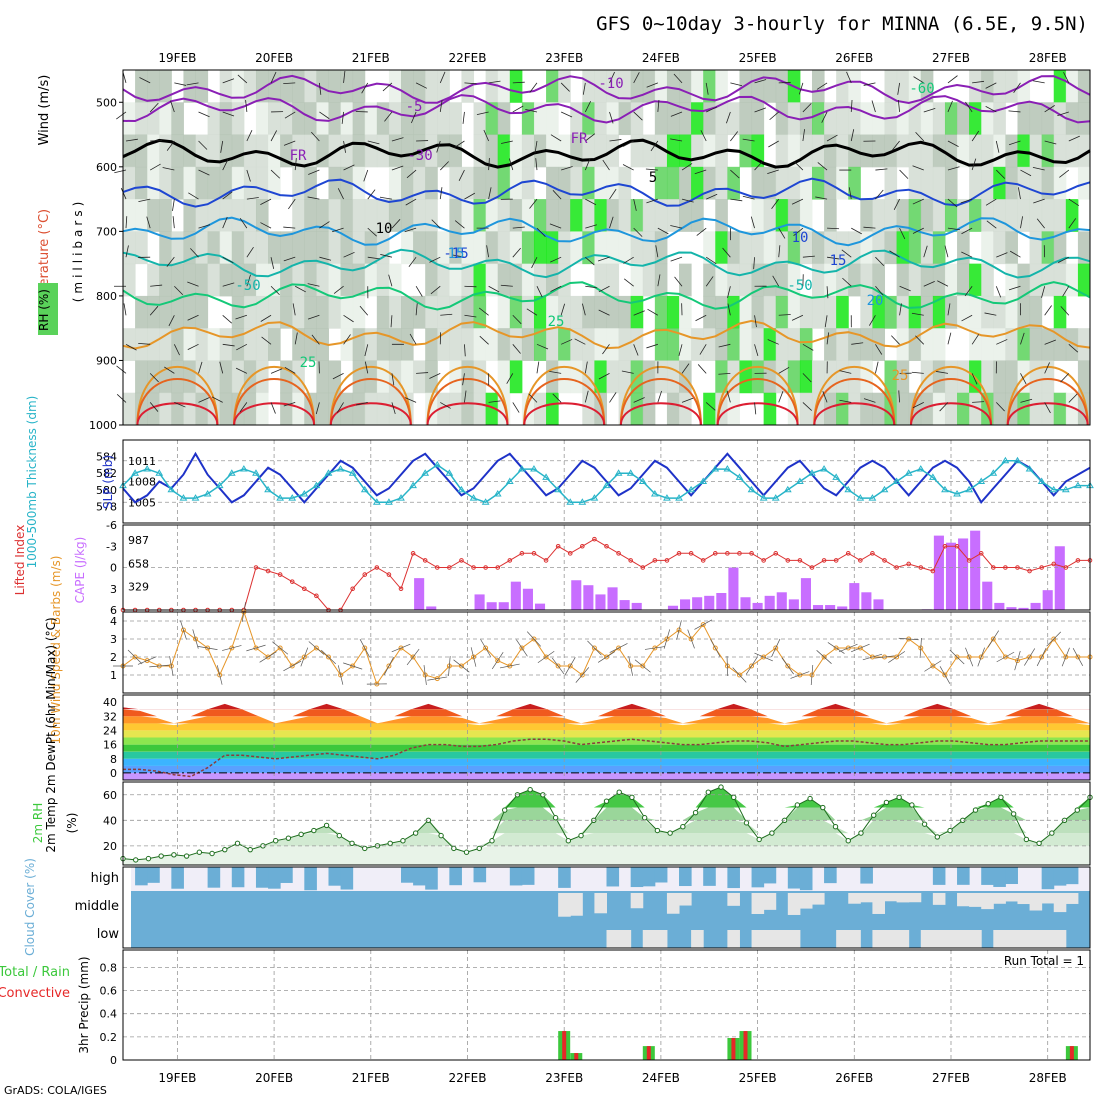  Describe the element at coordinates (113, 675) in the screenshot. I see `wind-tick-label: 1` at that location.